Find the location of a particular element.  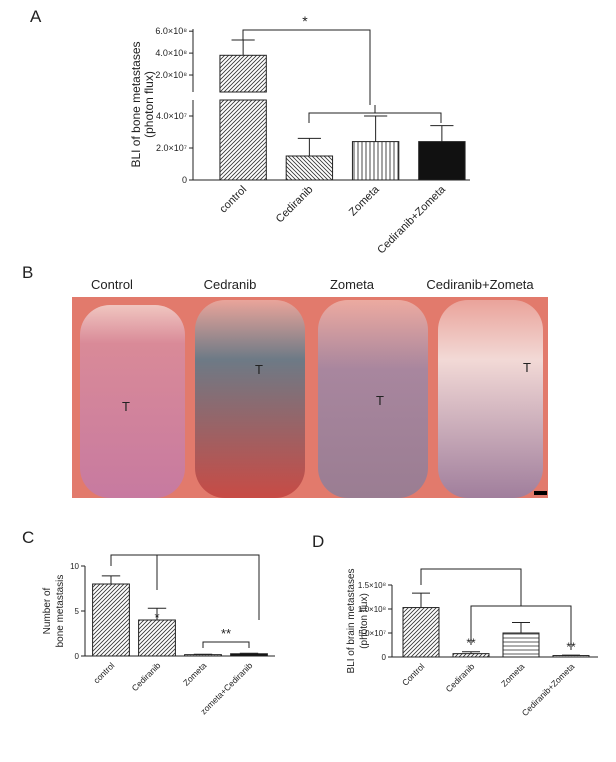

y-tick-label: 5 is located at coordinates (77, 611).